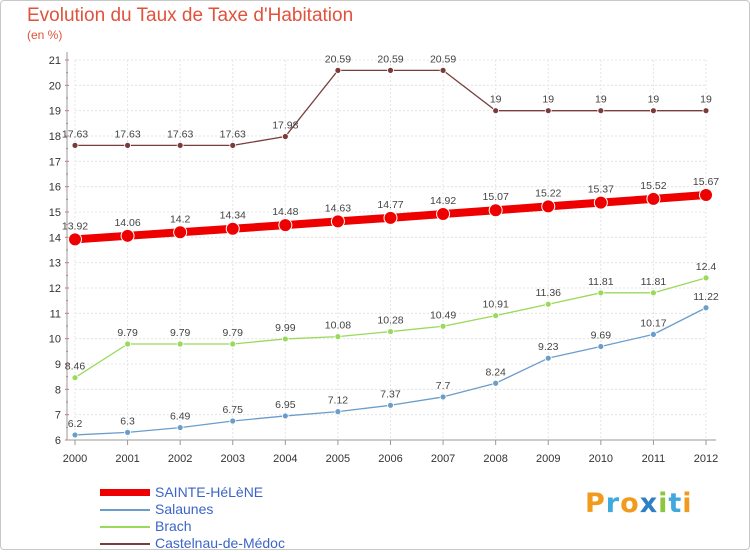 The height and width of the screenshot is (552, 750). What do you see at coordinates (338, 401) in the screenshot?
I see `data-label: 7.12` at bounding box center [338, 401].